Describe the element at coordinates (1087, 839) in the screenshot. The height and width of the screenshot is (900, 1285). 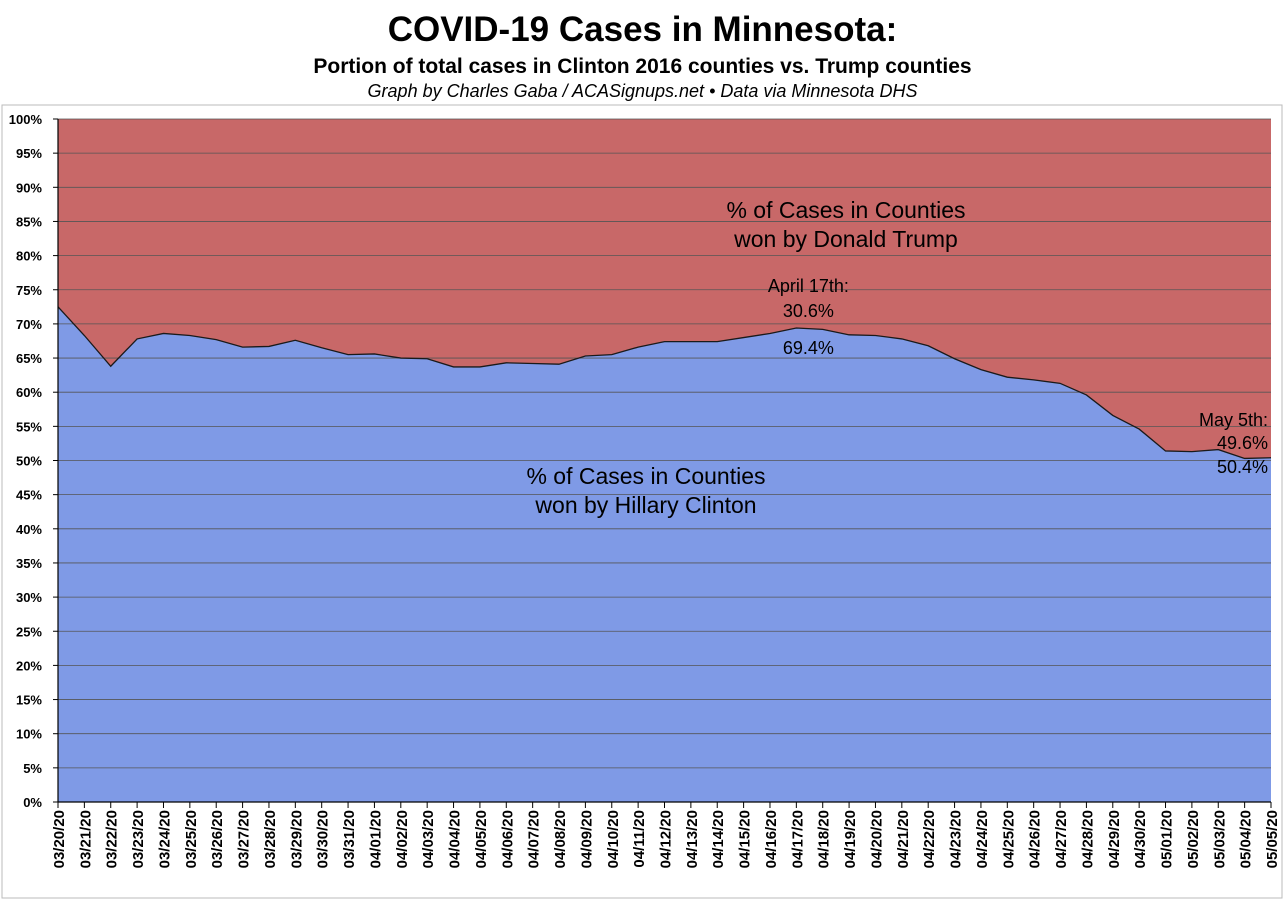
I see `x-tick-label: 04/28/20` at that location.